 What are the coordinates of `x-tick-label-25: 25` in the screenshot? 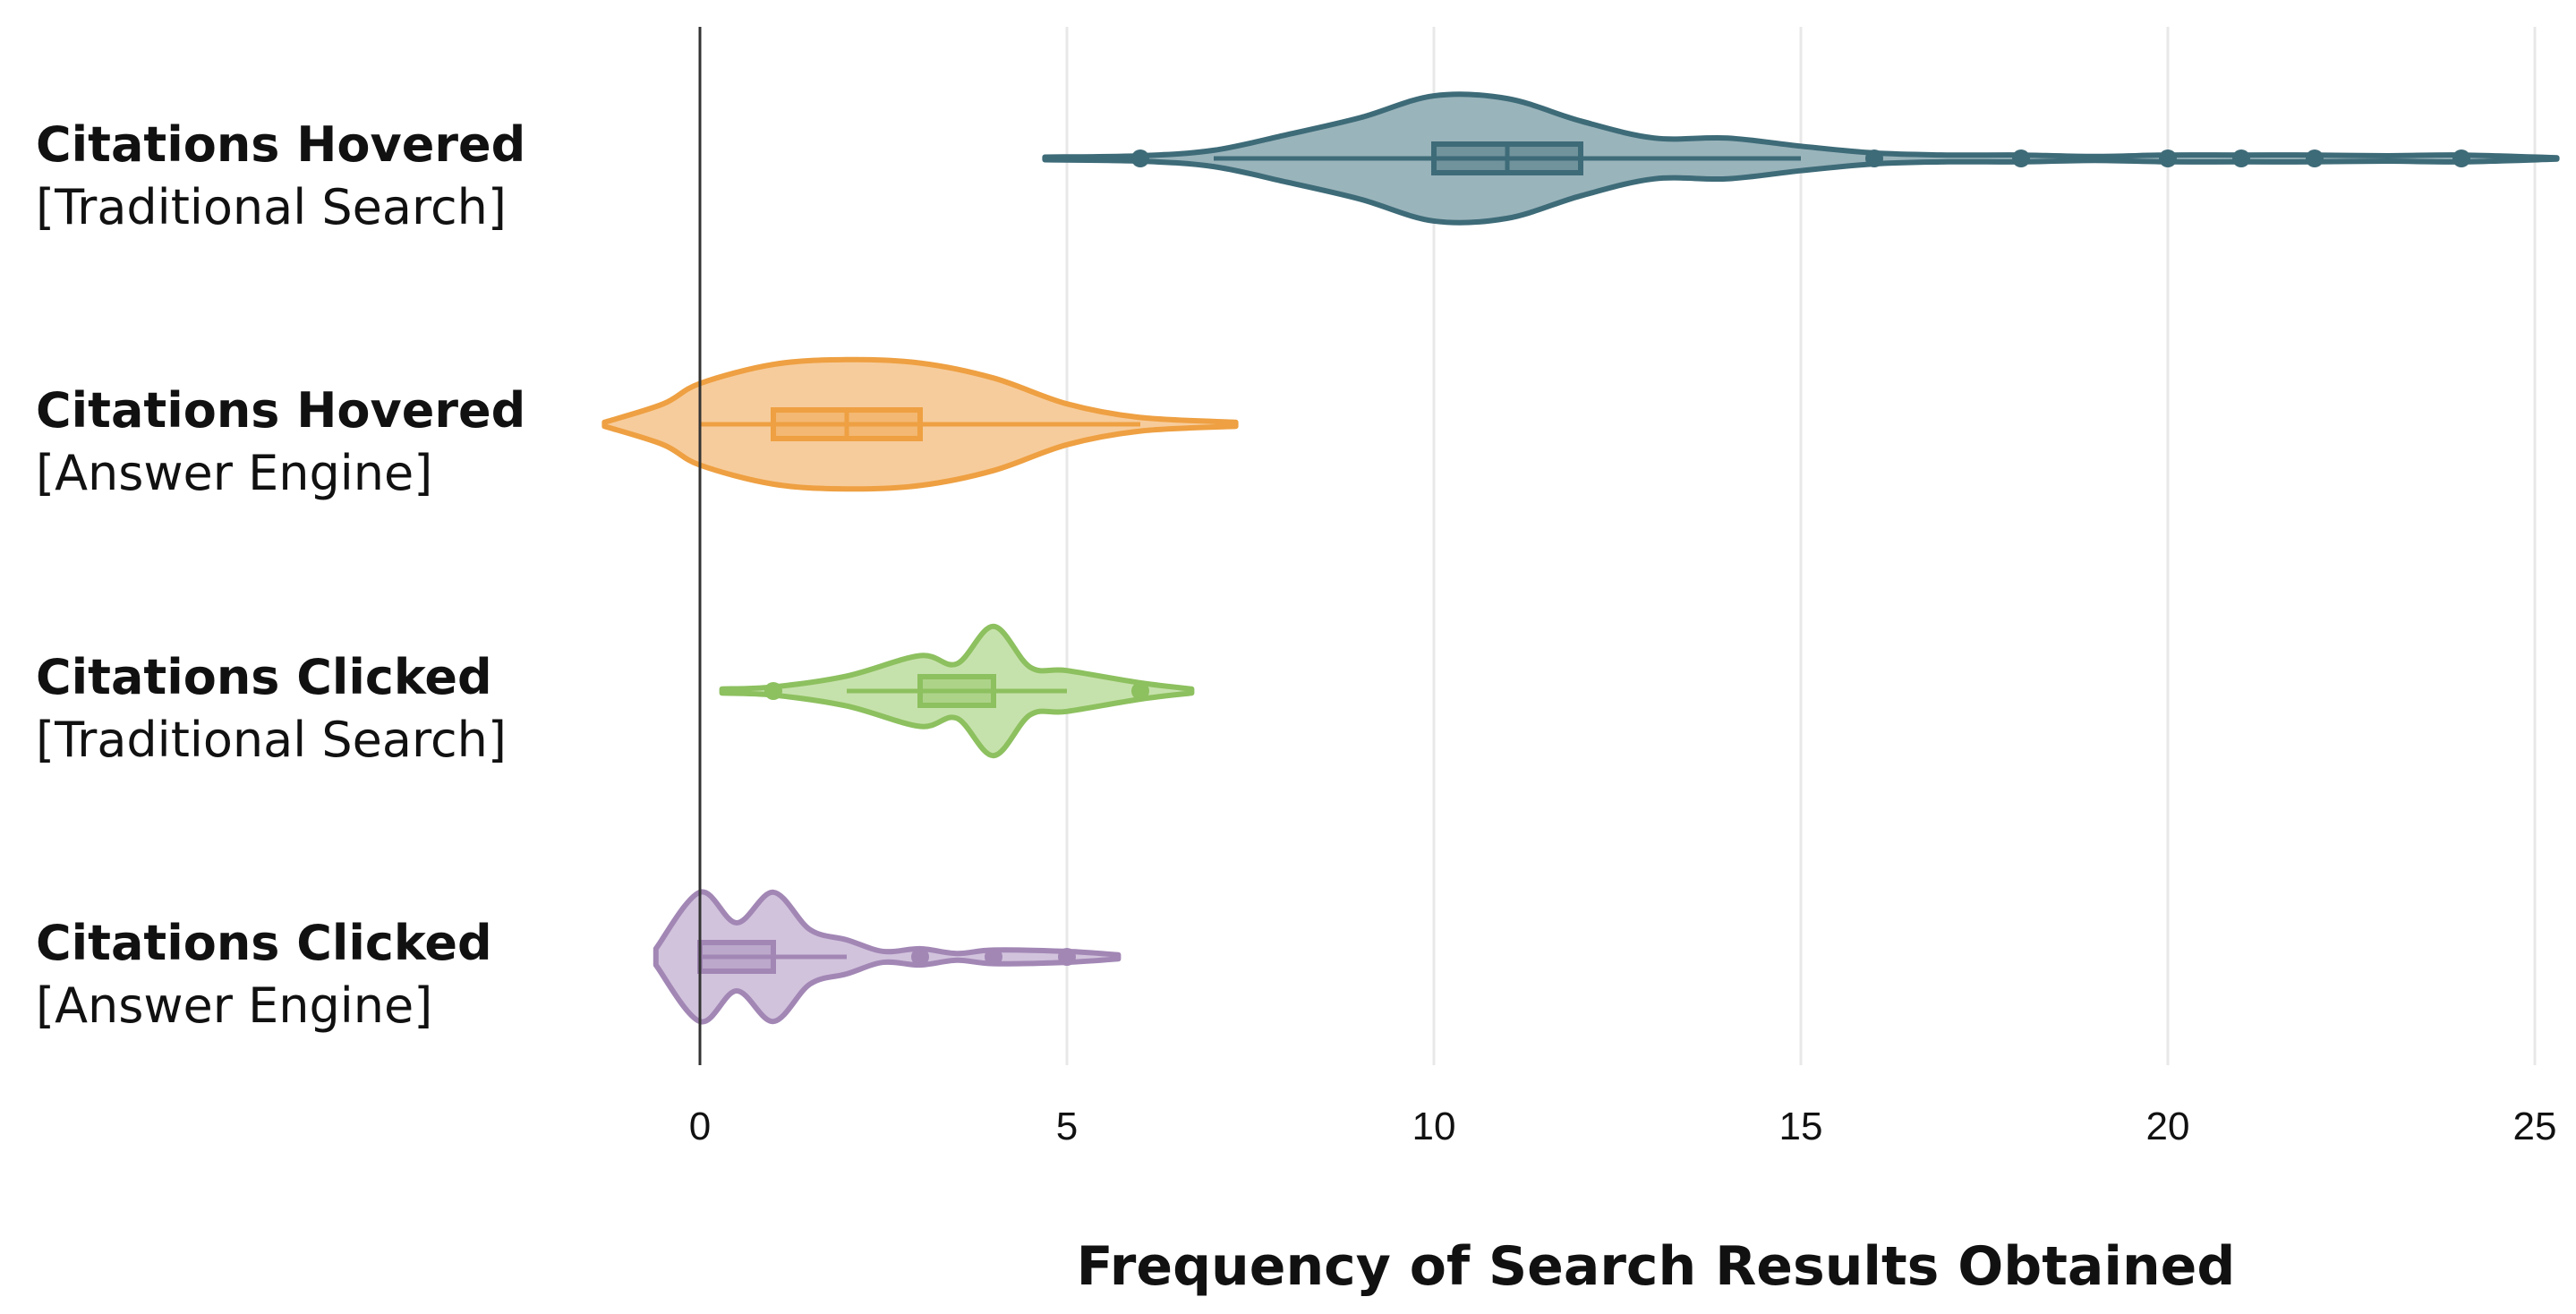 It's located at (2535, 1126).